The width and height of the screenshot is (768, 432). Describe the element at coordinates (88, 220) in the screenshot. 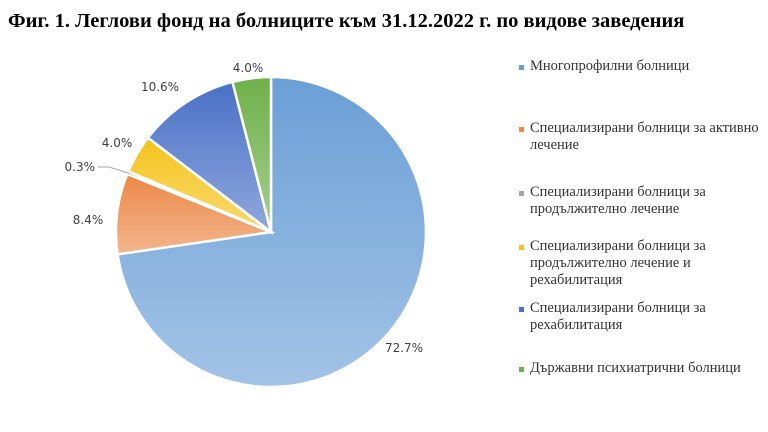

I see `data-label-2: 8.4%` at that location.